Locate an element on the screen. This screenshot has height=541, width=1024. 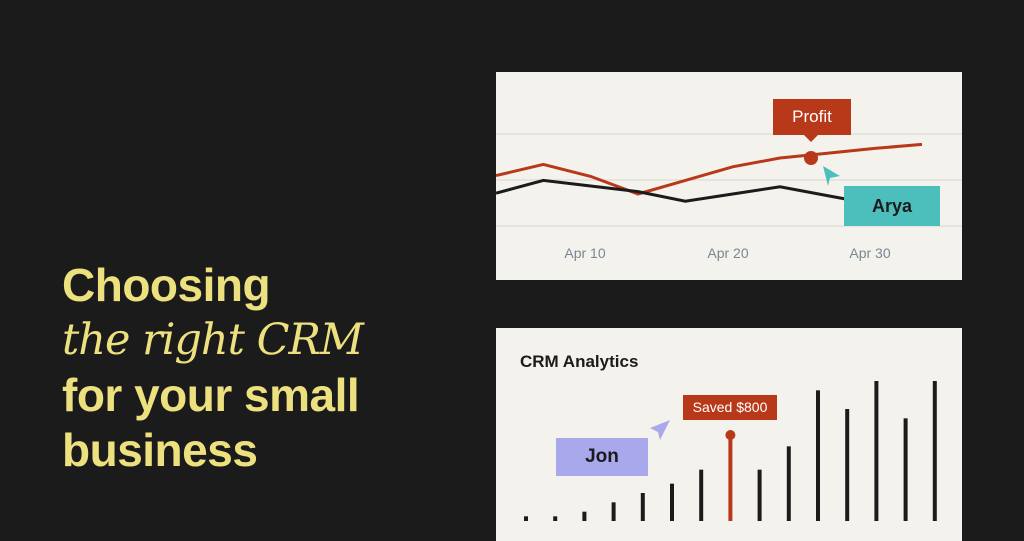
arya-user-tag: Arya is located at coordinates (892, 206).